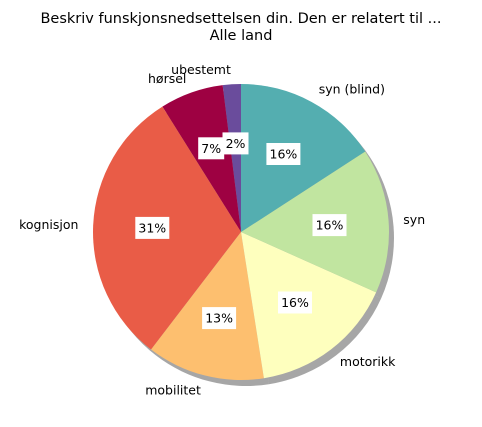  I want to click on pct-label-h-rsel: 7%, so click(211, 148).